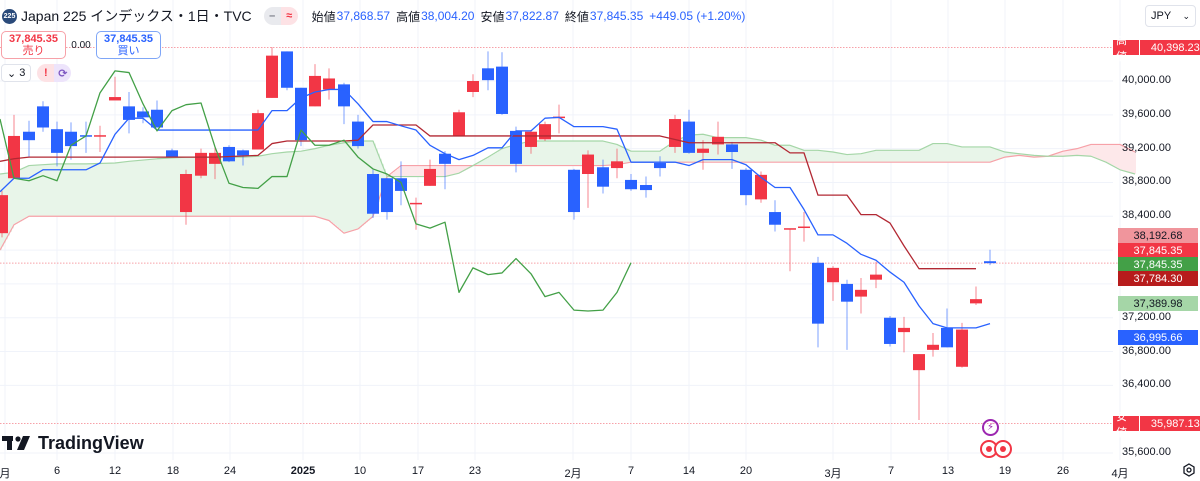  What do you see at coordinates (63, 73) in the screenshot?
I see `sync-icon: ⟳` at bounding box center [63, 73].